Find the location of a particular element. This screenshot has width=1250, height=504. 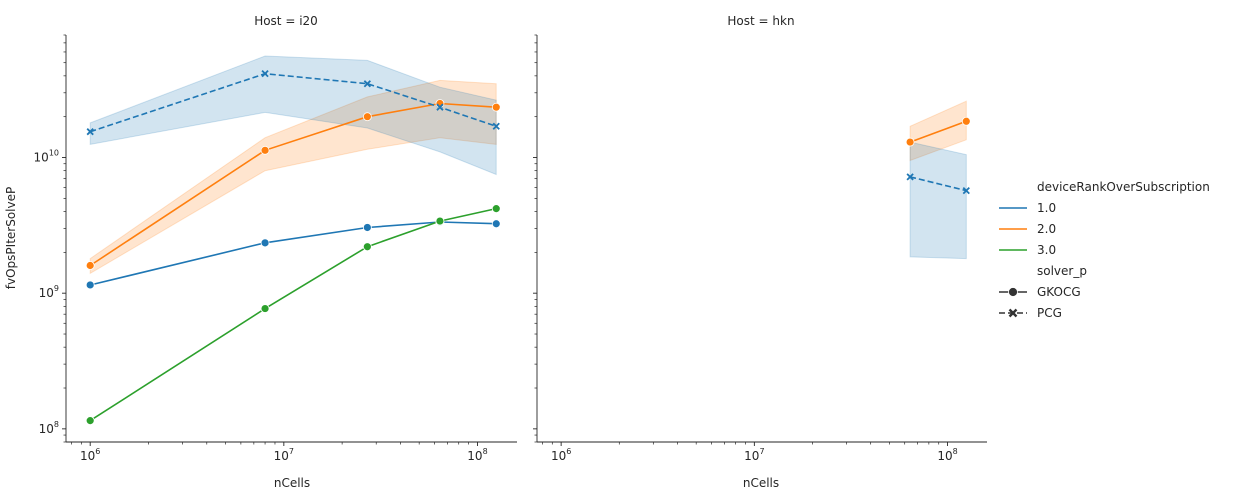

legend-entry-gkocg: GKOCG is located at coordinates (1040, 292).